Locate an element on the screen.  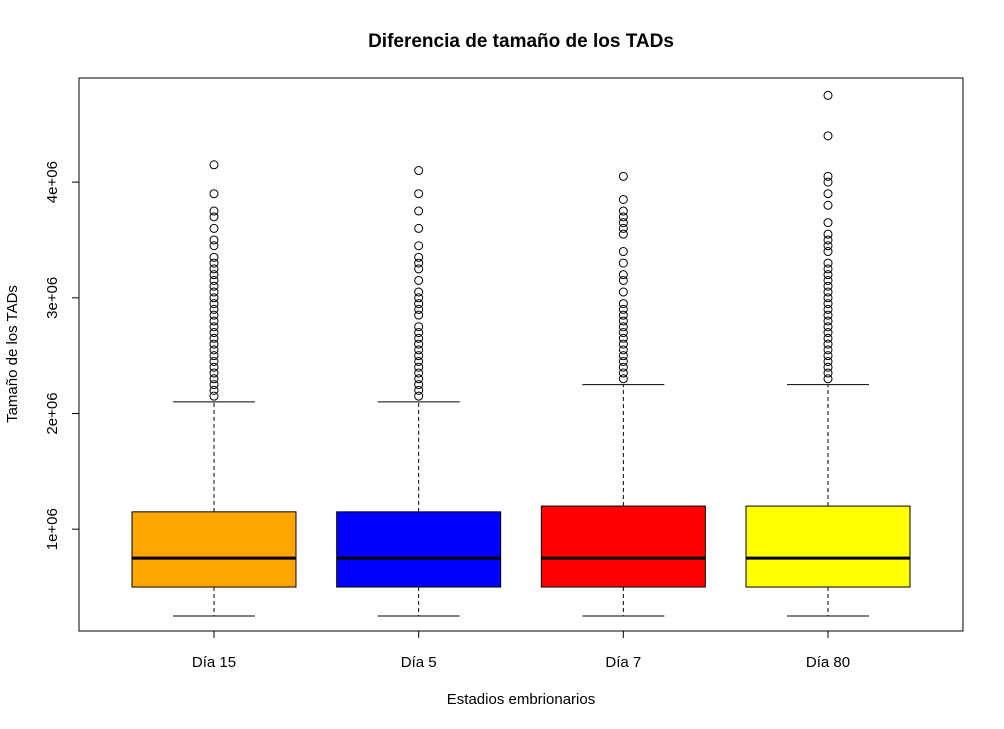
y-tick-label: 1e+06 is located at coordinates (52, 529).